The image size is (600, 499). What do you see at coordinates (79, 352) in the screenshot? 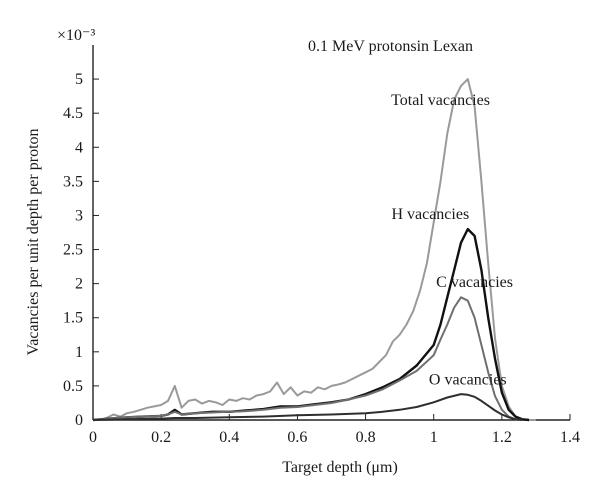
I see `y-tick-label: 1` at bounding box center [79, 352].